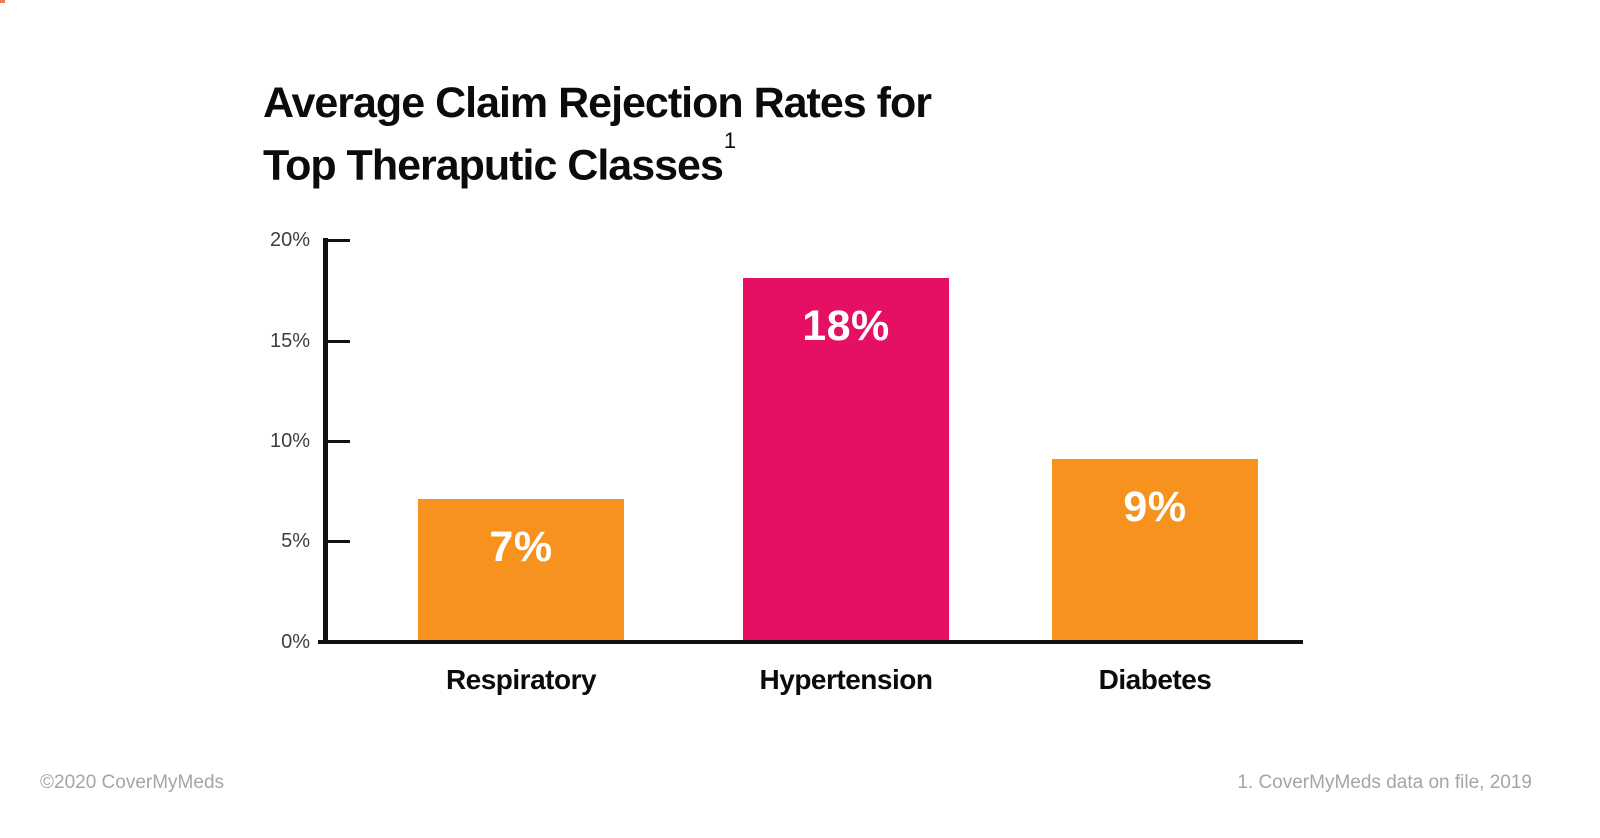 Image resolution: width=1600 pixels, height=838 pixels. Describe the element at coordinates (132, 782) in the screenshot. I see `copyright-text: ©2020 CoverMyMeds` at that location.